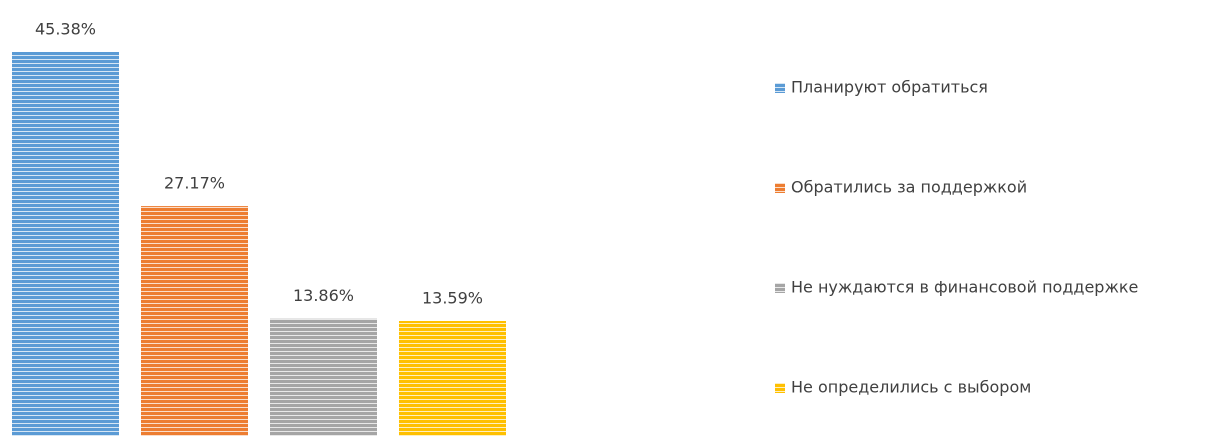 This screenshot has width=1227, height=437. Describe the element at coordinates (889, 87) in the screenshot. I see `legend-label: Планируют обратиться` at that location.